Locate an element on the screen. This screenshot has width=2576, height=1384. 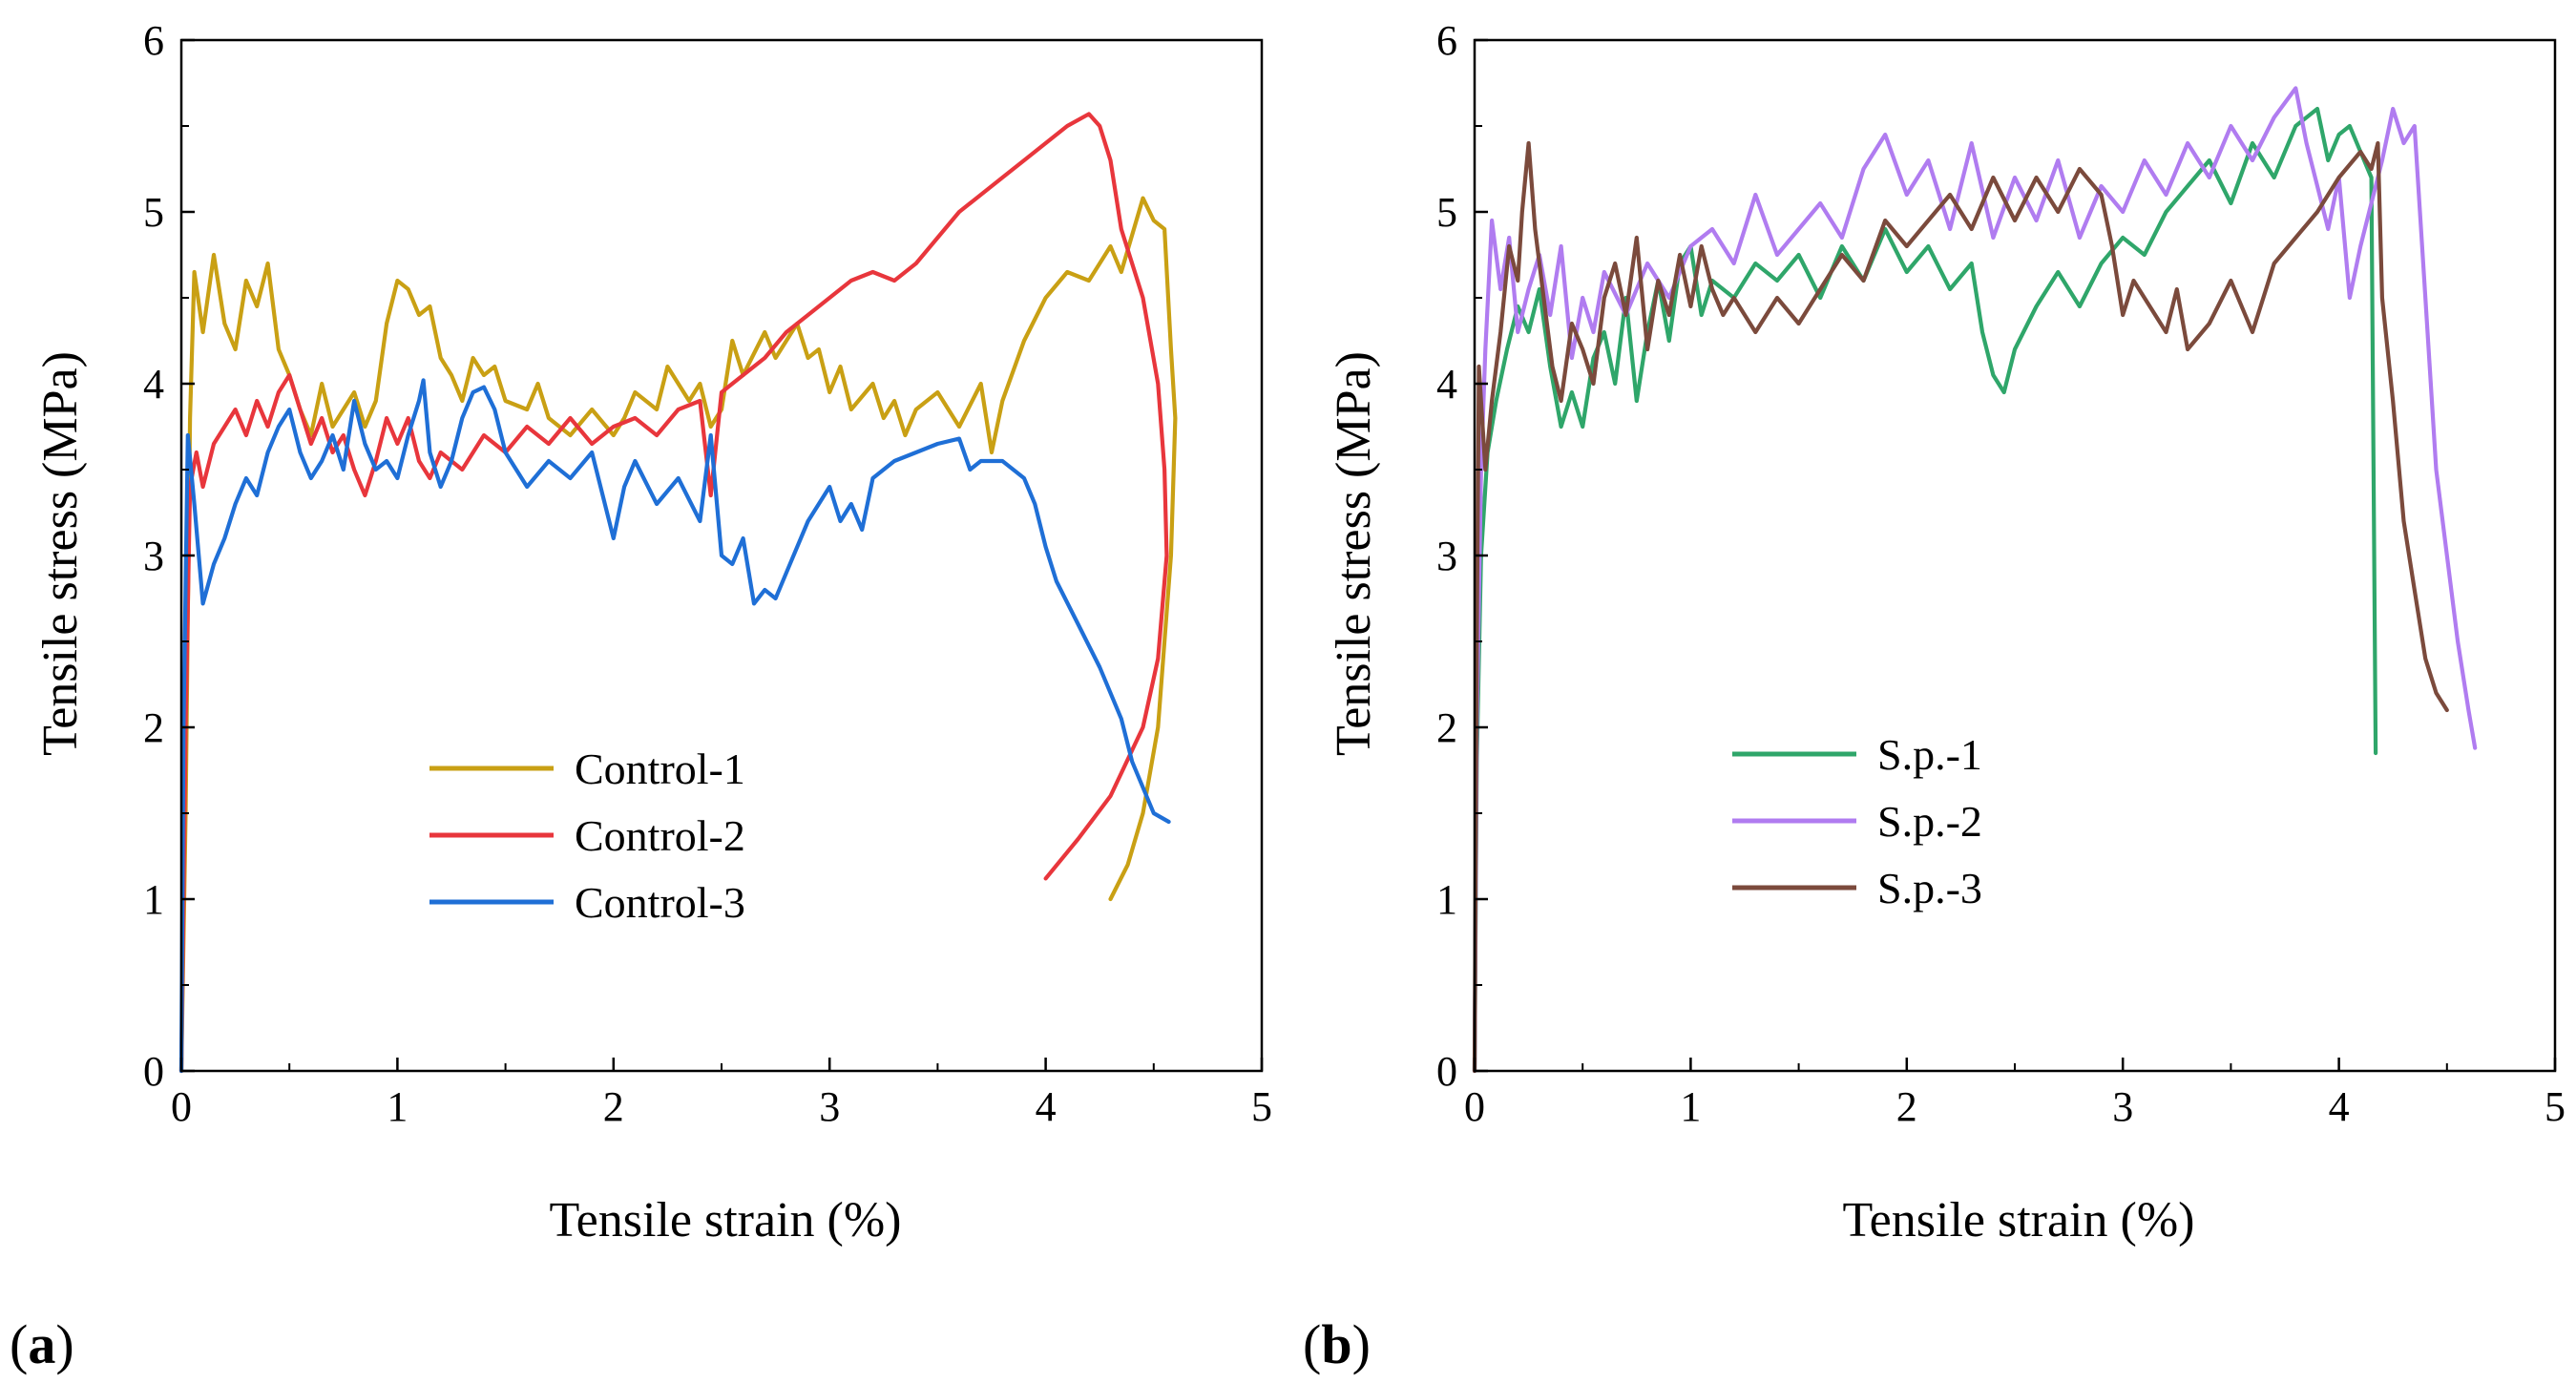
y-axis-title-a: Tensile stress (MPa) is located at coordinates (60, 553).